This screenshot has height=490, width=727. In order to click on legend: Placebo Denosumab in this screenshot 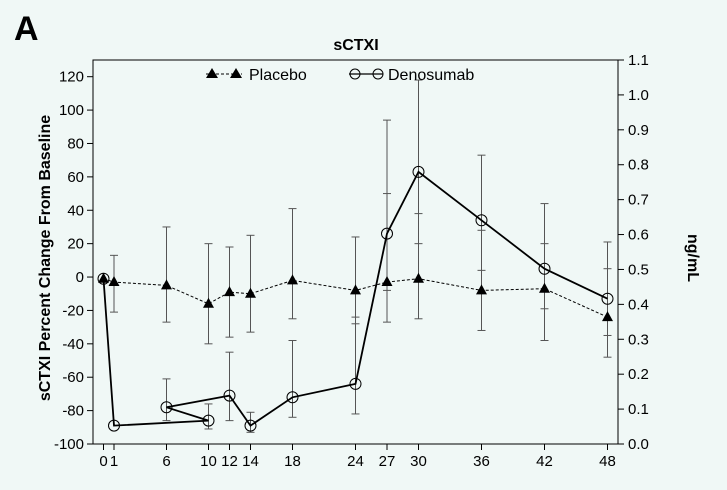, I will do `click(340, 75)`.